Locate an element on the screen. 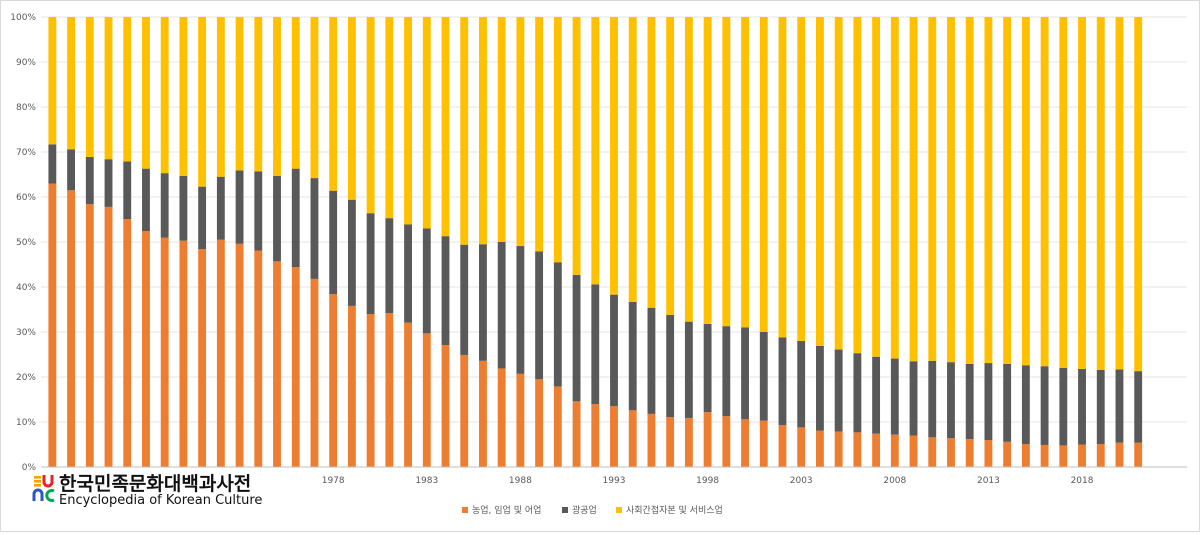 The width and height of the screenshot is (1200, 535). x-axis-ticks: 1973197819831988199319982003200820132018 is located at coordinates (661, 481).